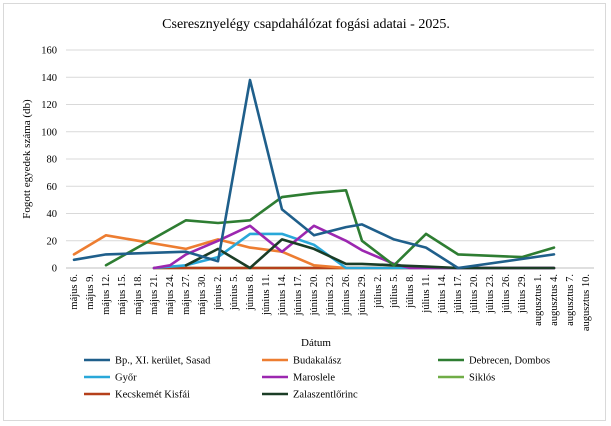 This screenshot has height=426, width=611. What do you see at coordinates (154, 294) in the screenshot?
I see `x-tick-label: május 21.` at bounding box center [154, 294].